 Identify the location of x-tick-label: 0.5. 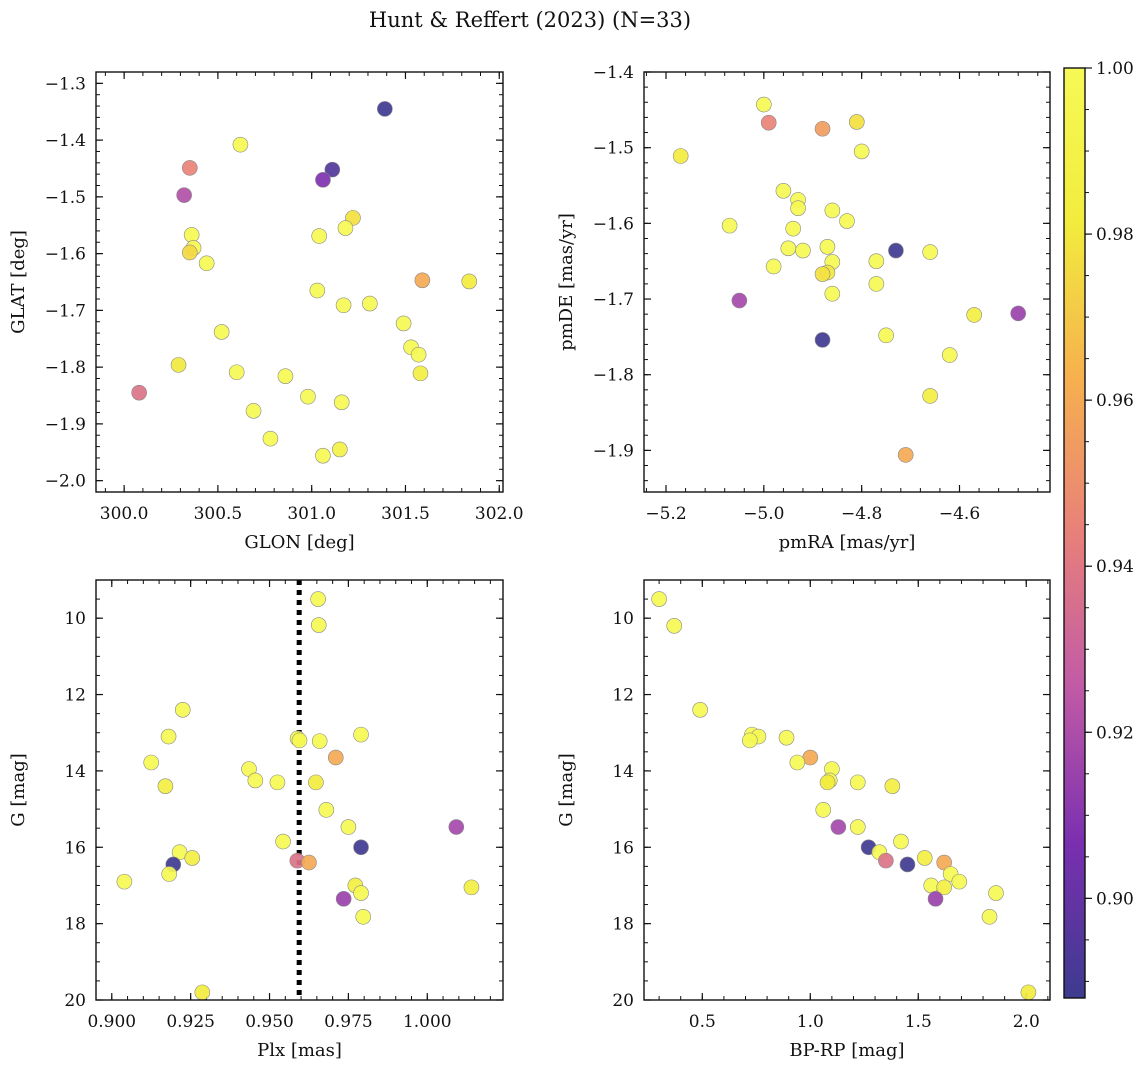
(702, 1022).